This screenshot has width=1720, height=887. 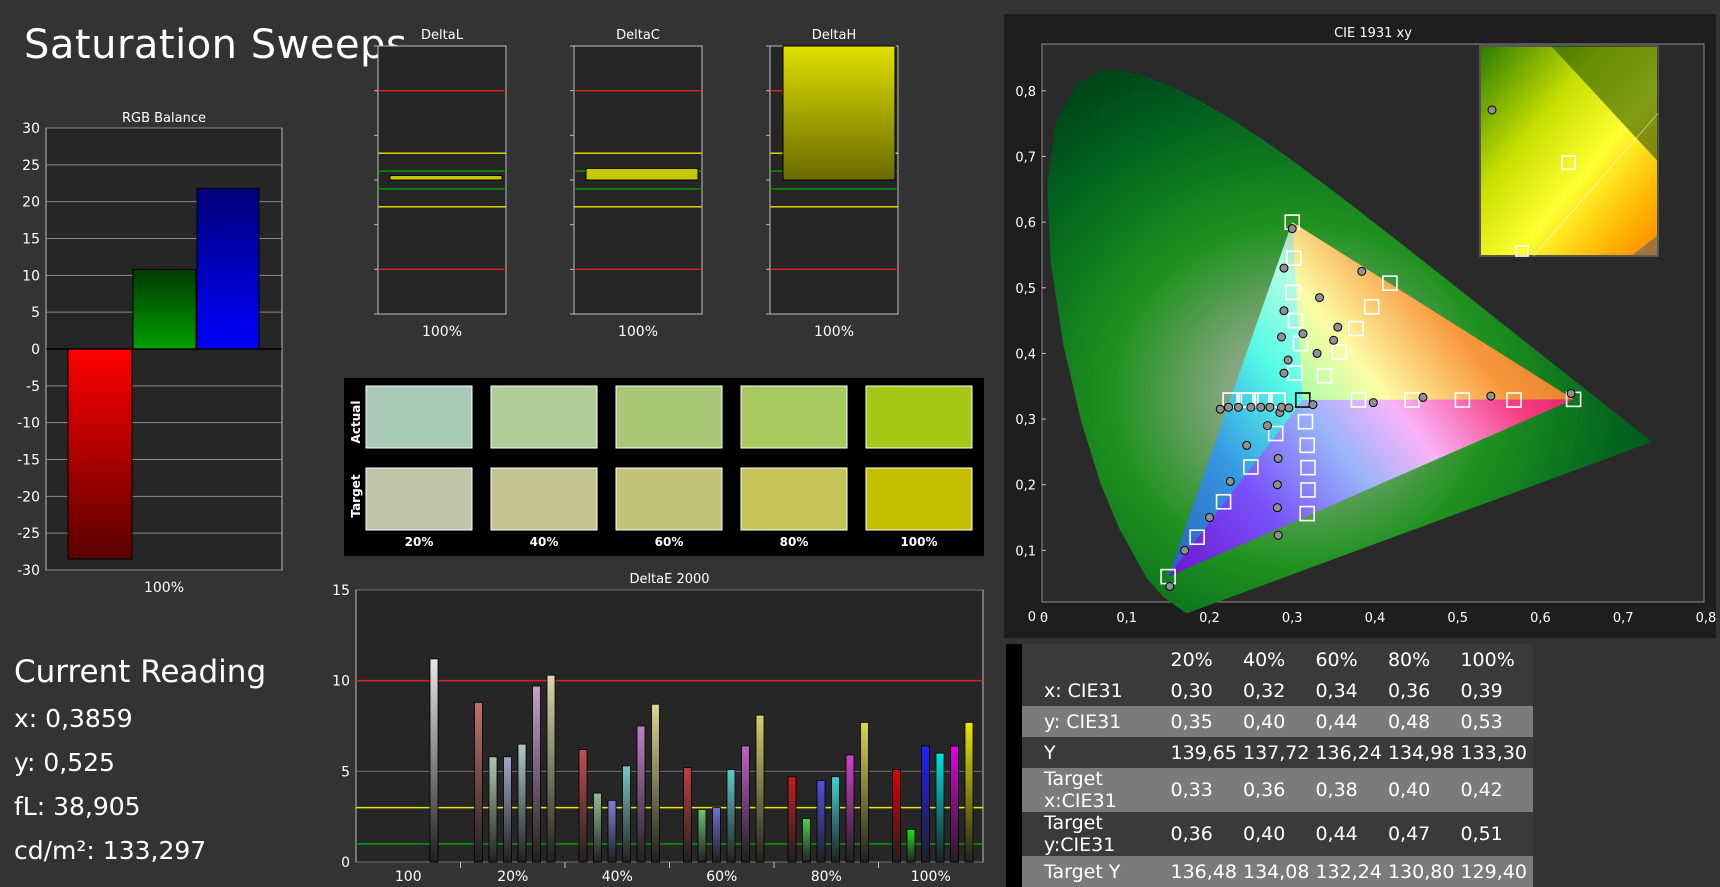 I want to click on x-tick-label: 0,5, so click(x=1457, y=618).